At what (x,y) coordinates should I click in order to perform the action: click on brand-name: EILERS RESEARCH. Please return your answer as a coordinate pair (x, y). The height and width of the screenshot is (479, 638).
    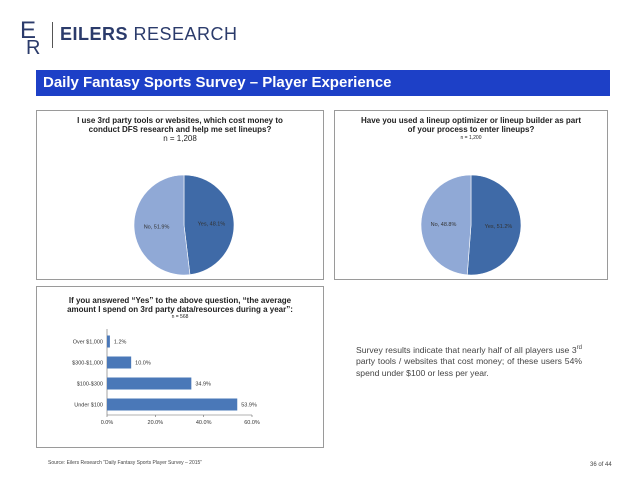
    Looking at the image, I should click on (149, 34).